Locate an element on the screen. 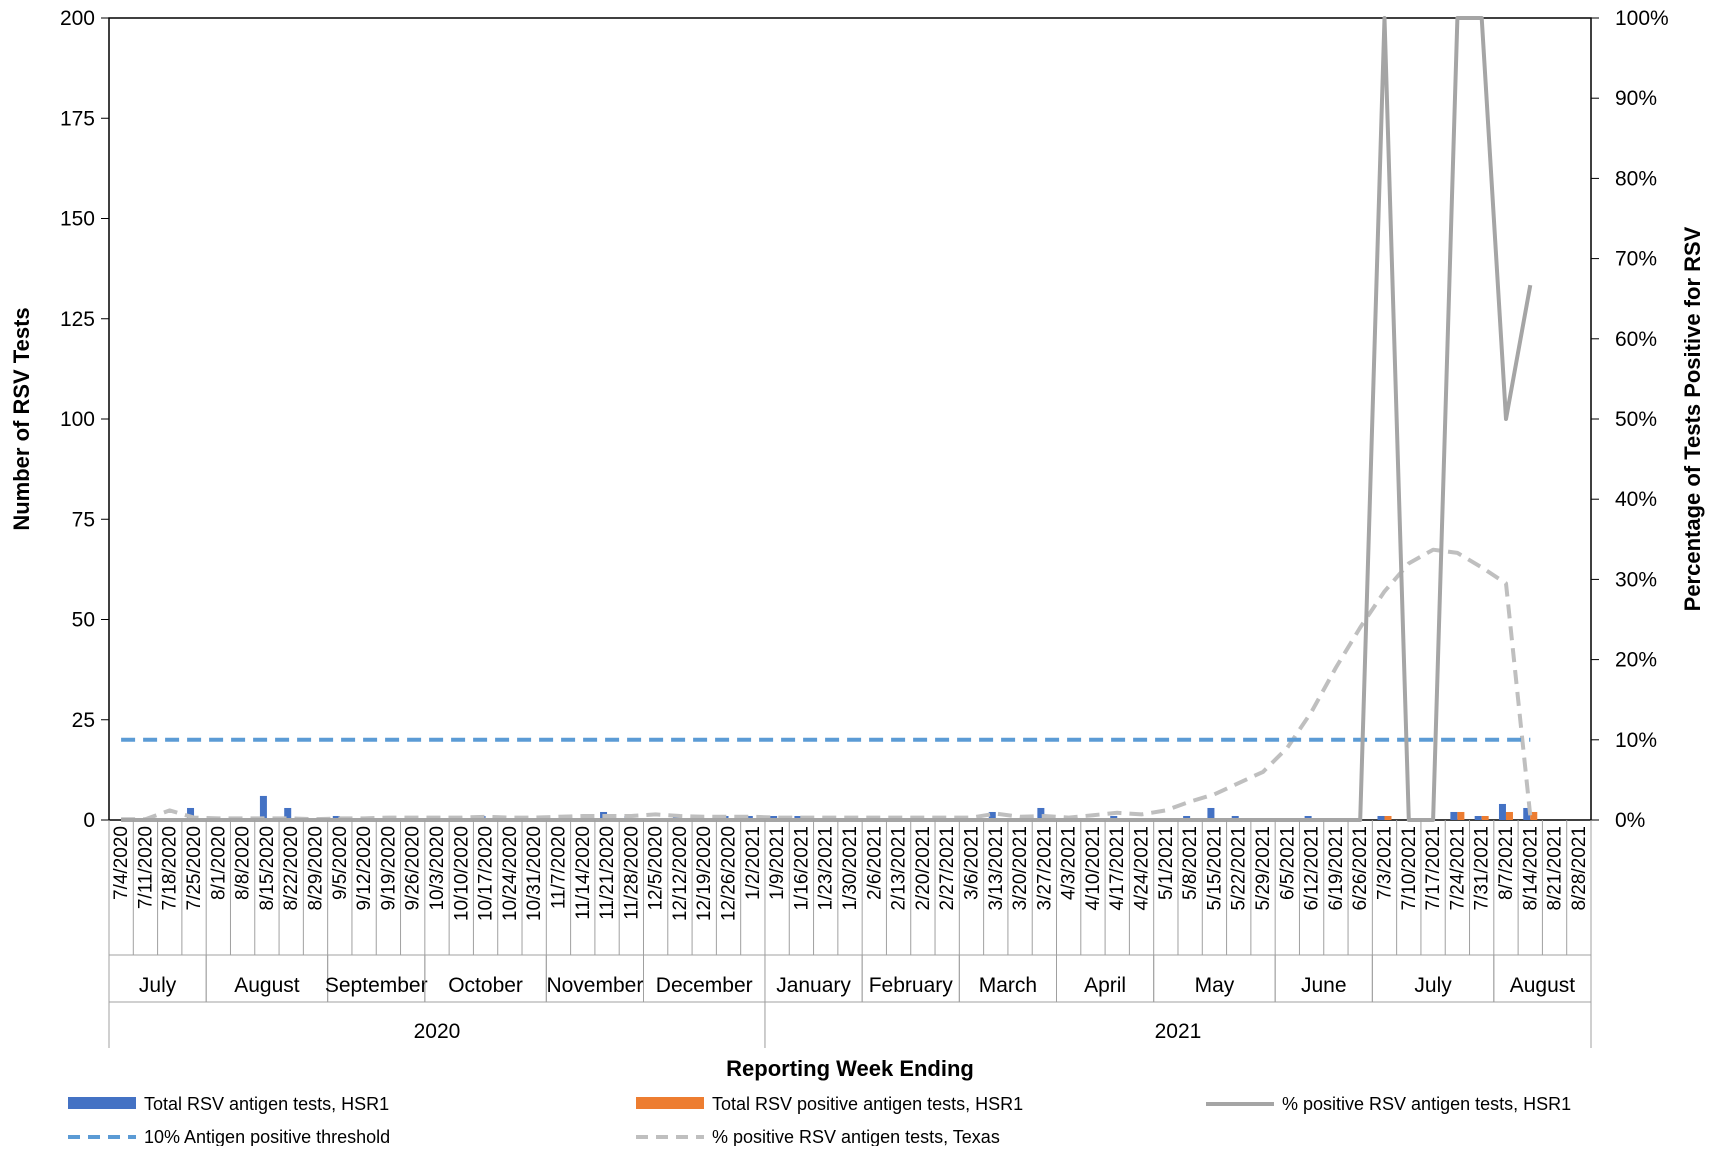 The width and height of the screenshot is (1715, 1151). category-label: 5/8/2021 is located at coordinates (1190, 863).